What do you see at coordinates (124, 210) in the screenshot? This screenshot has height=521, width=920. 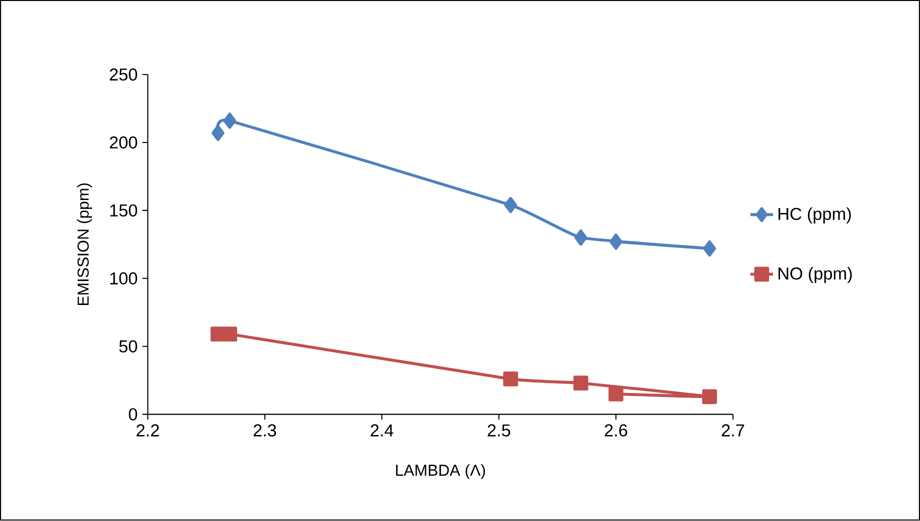 I see `y-tick-label: 150` at bounding box center [124, 210].